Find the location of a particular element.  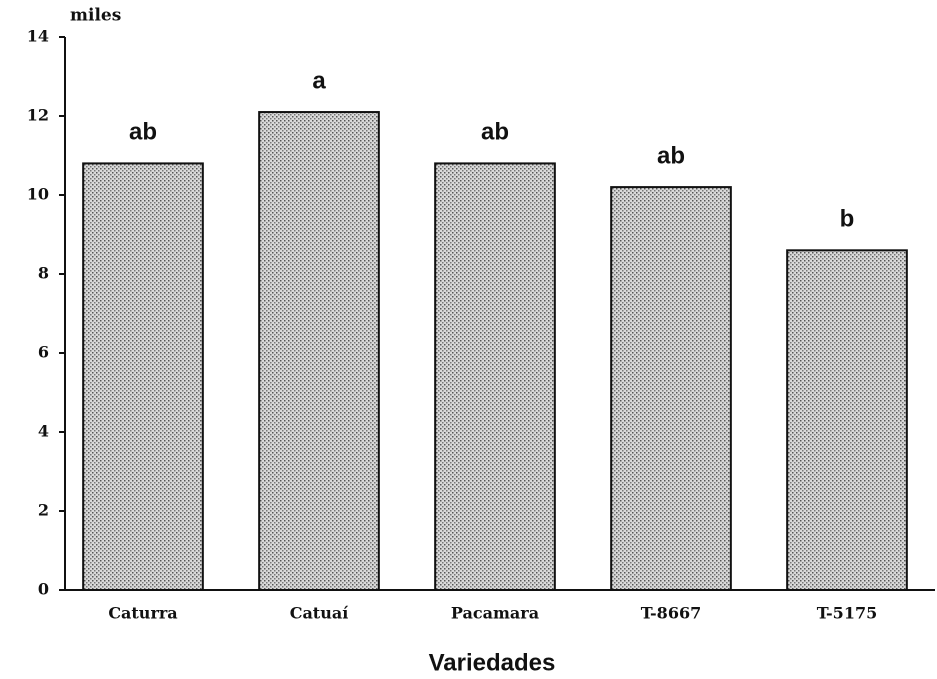

y-tick-label: 14 is located at coordinates (38, 36).